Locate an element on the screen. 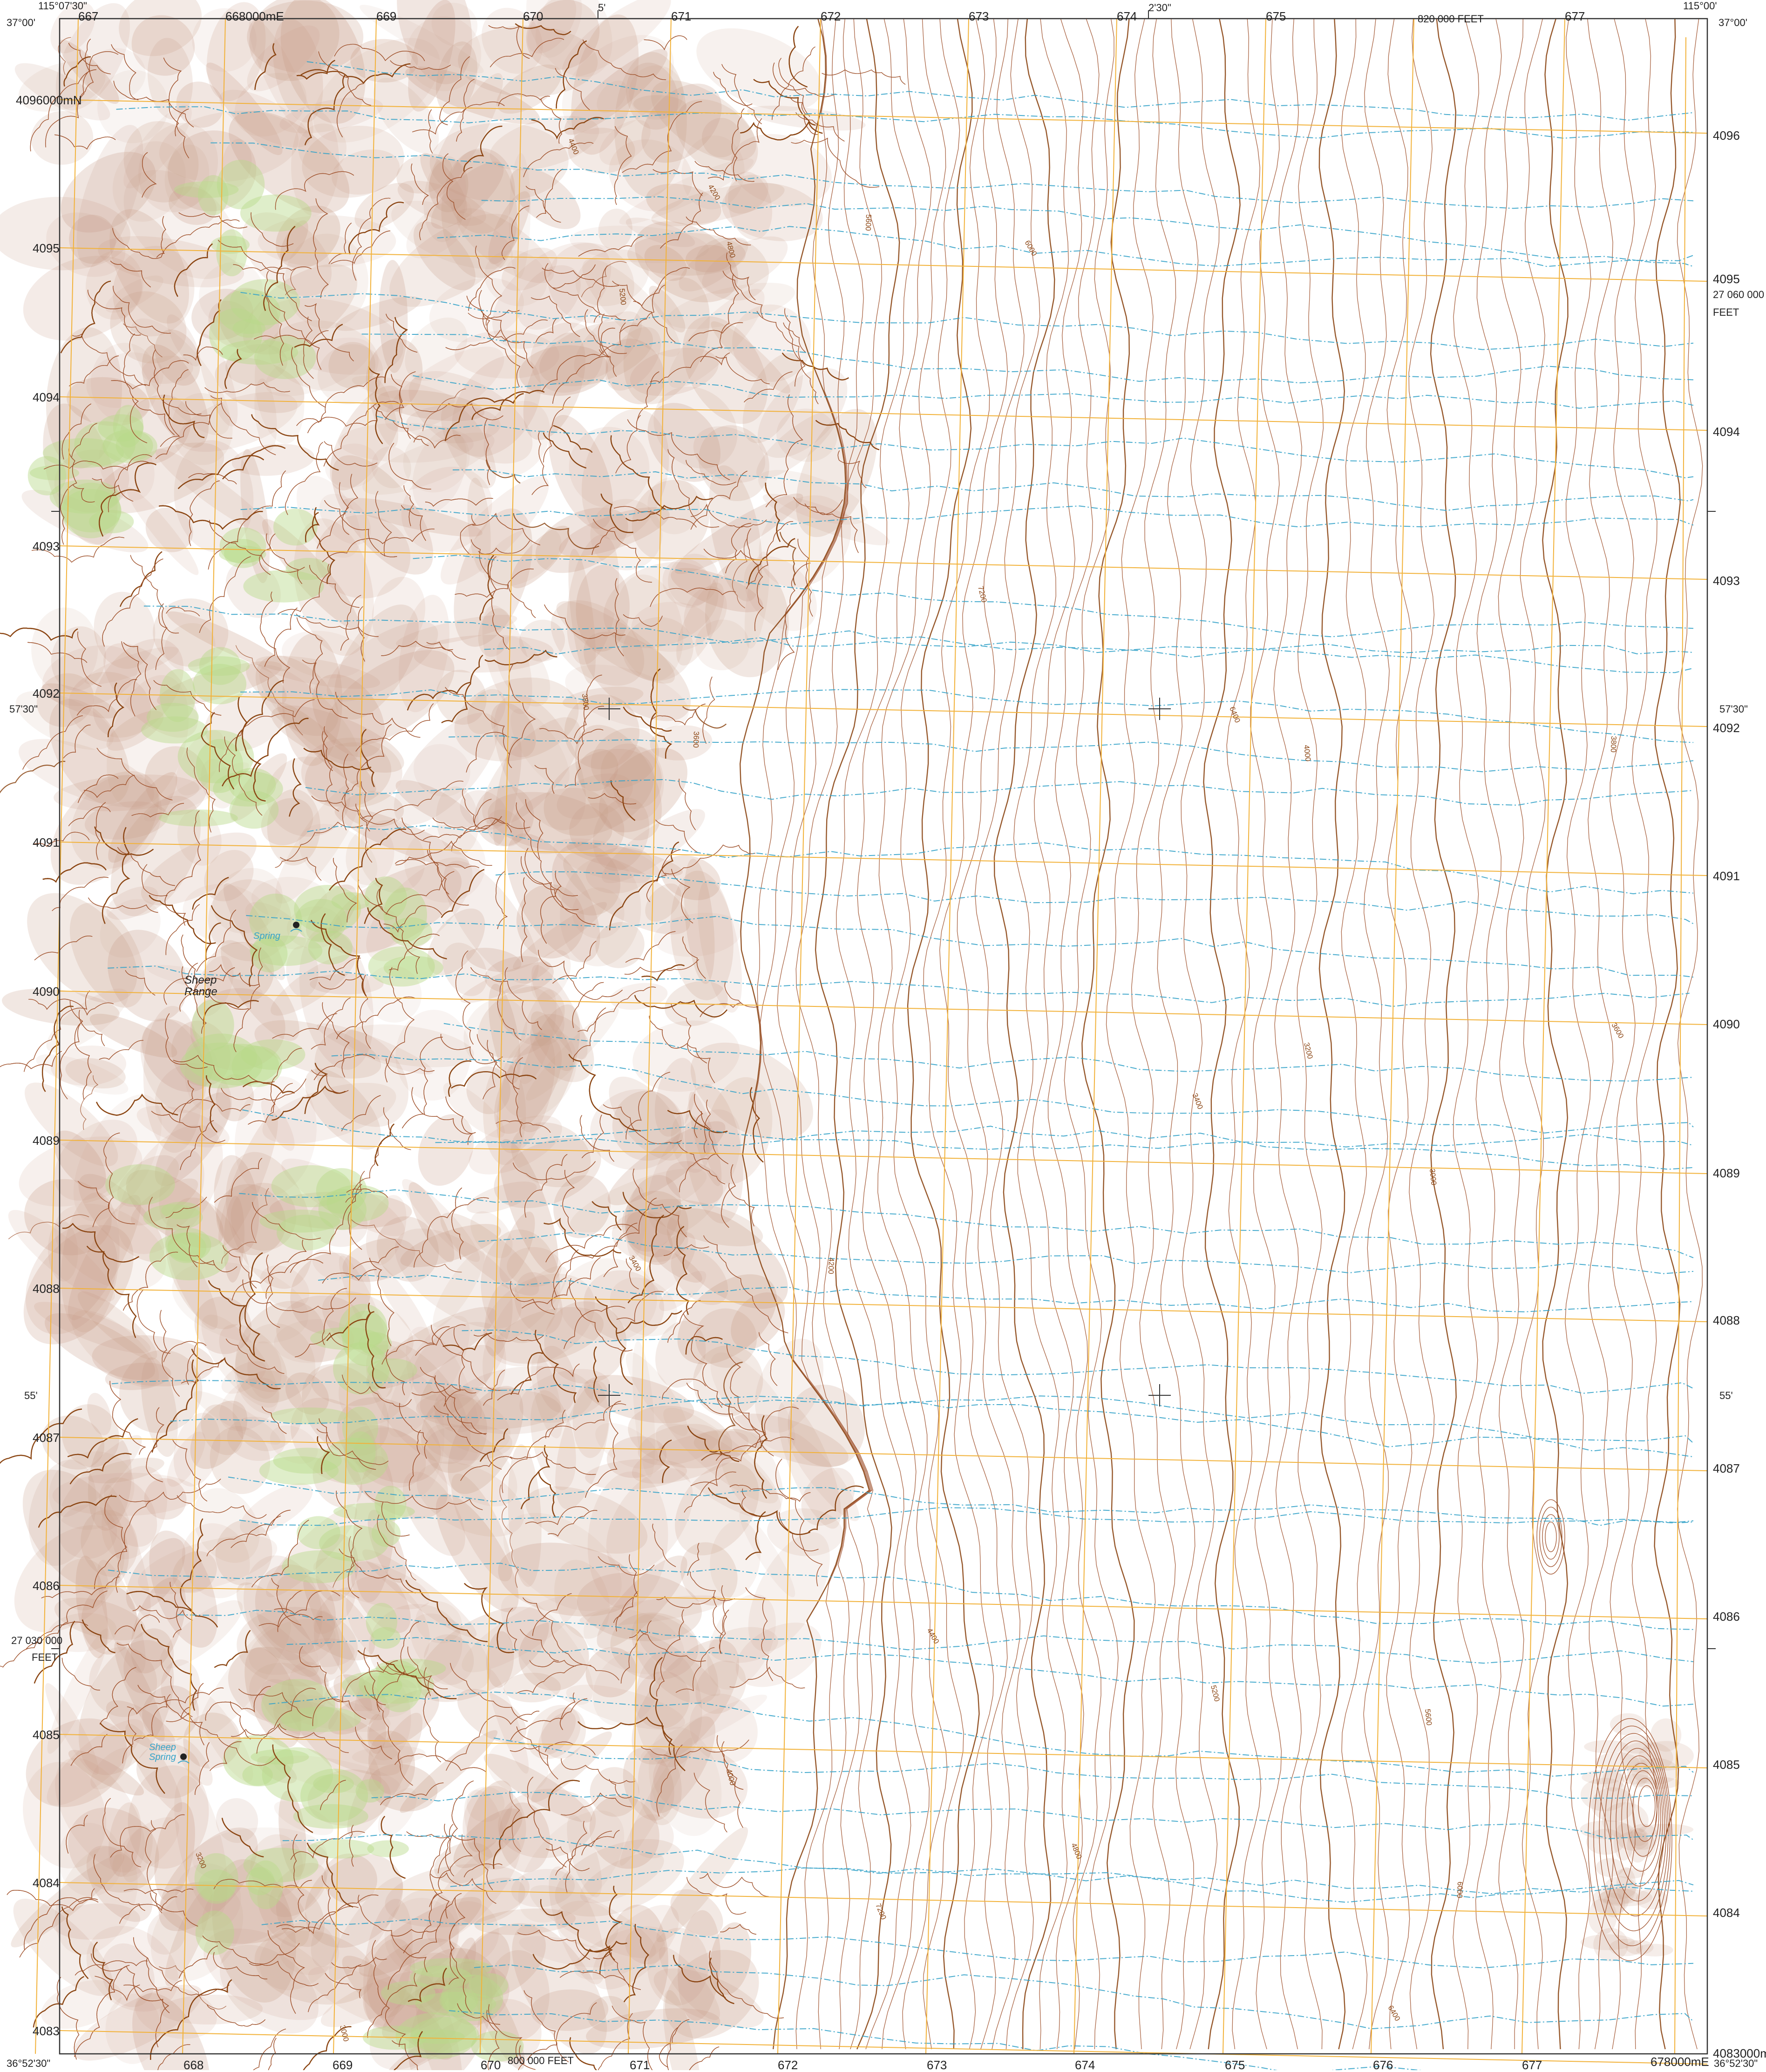 This screenshot has height=2072, width=1766. right-northing-4093: 4093 is located at coordinates (1727, 581).